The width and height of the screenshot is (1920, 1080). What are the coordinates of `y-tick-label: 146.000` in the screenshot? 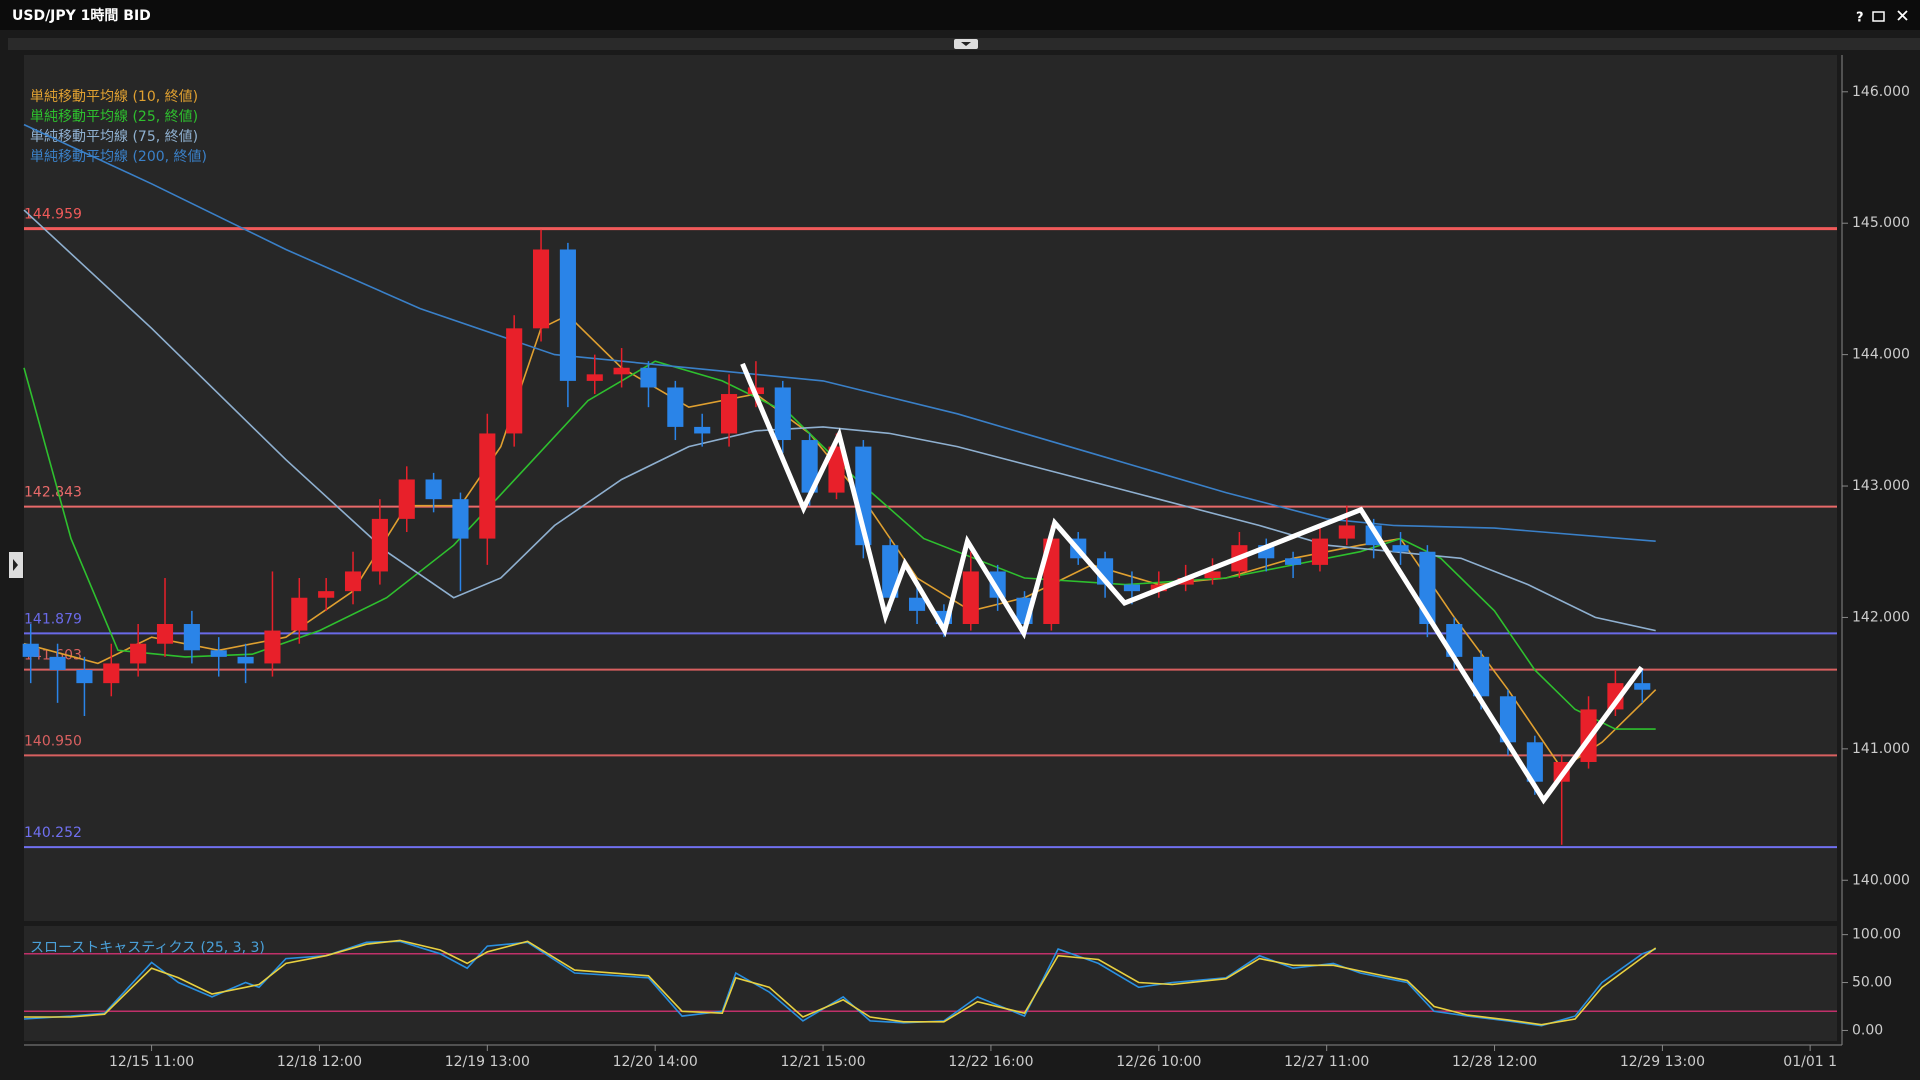 It's located at (1881, 92).